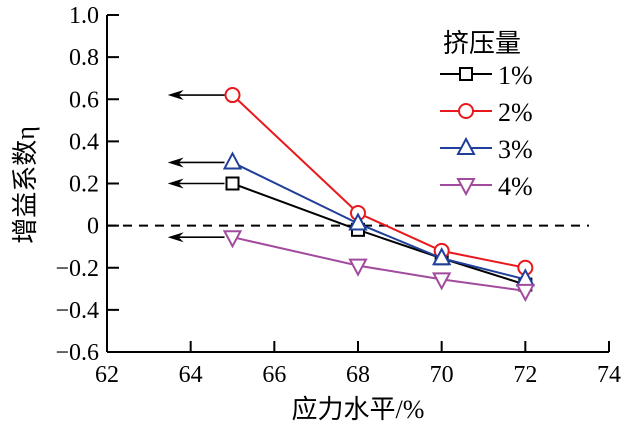 Image resolution: width=628 pixels, height=431 pixels. What do you see at coordinates (358, 409) in the screenshot?
I see `x-axis-label: 应力水平/%` at bounding box center [358, 409].